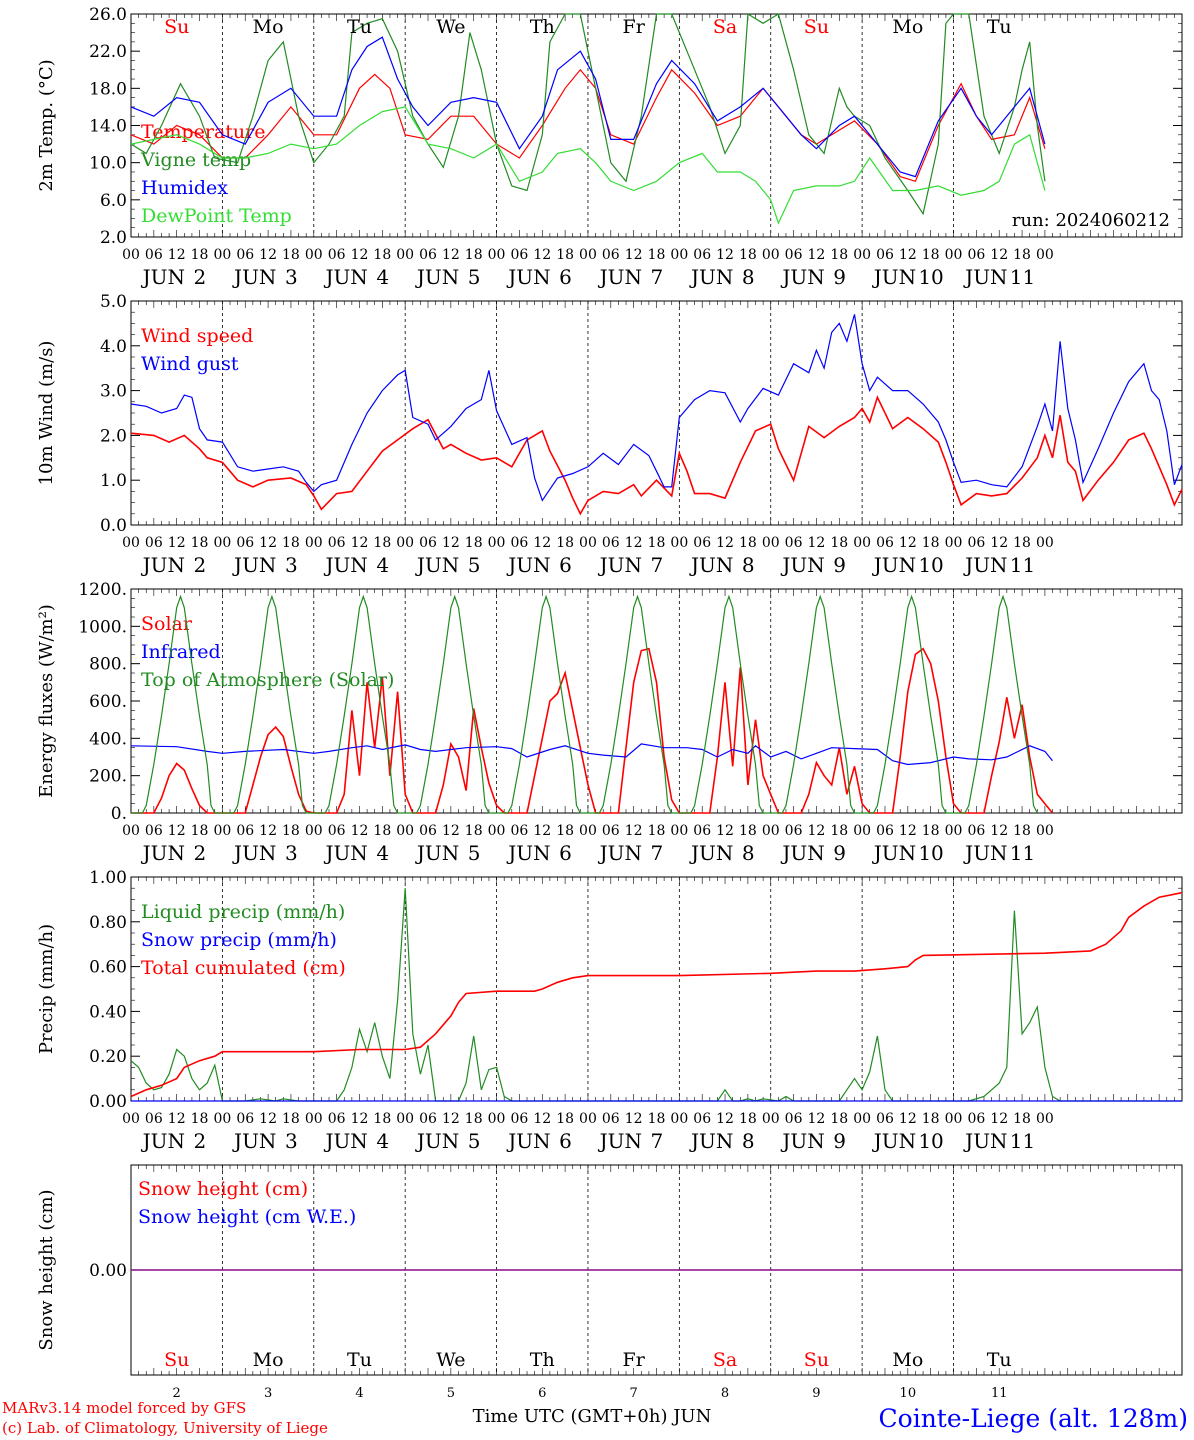 This screenshot has width=1194, height=1440. Describe the element at coordinates (657, 565) in the screenshot. I see `day-number-label: 7` at that location.